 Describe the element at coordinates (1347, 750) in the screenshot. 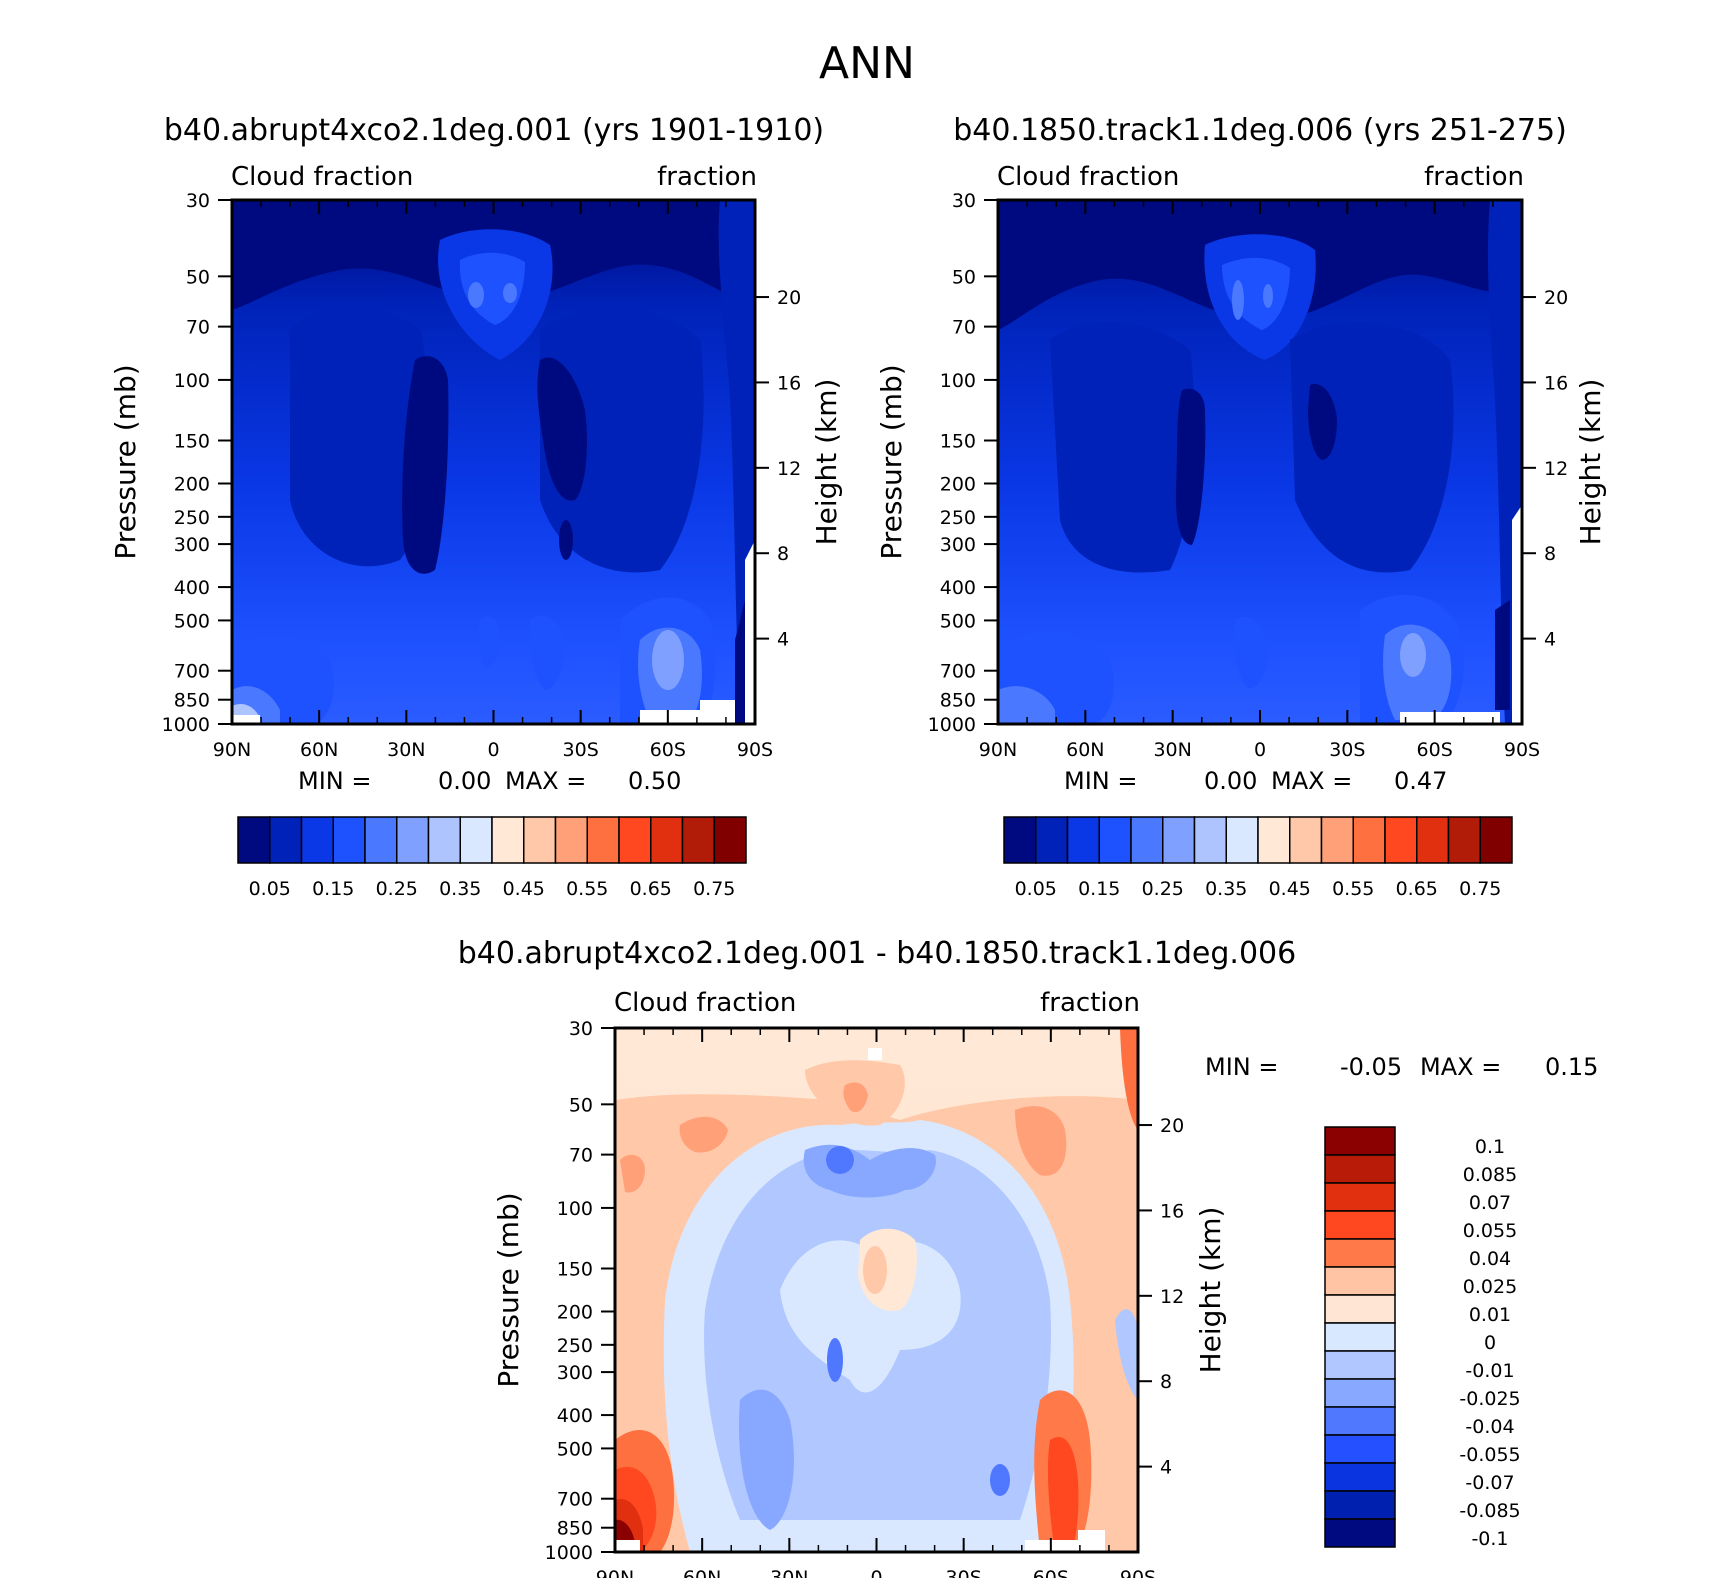

I see `panel-2-x-tick-label: 30S` at that location.